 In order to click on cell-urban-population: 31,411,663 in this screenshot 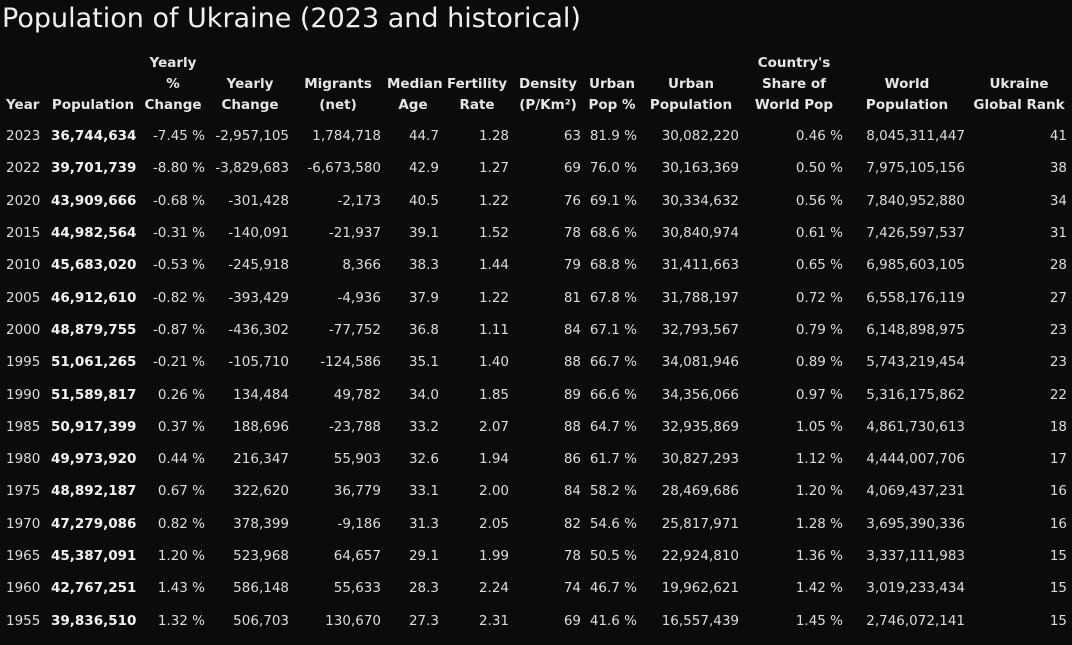, I will do `click(700, 265)`.